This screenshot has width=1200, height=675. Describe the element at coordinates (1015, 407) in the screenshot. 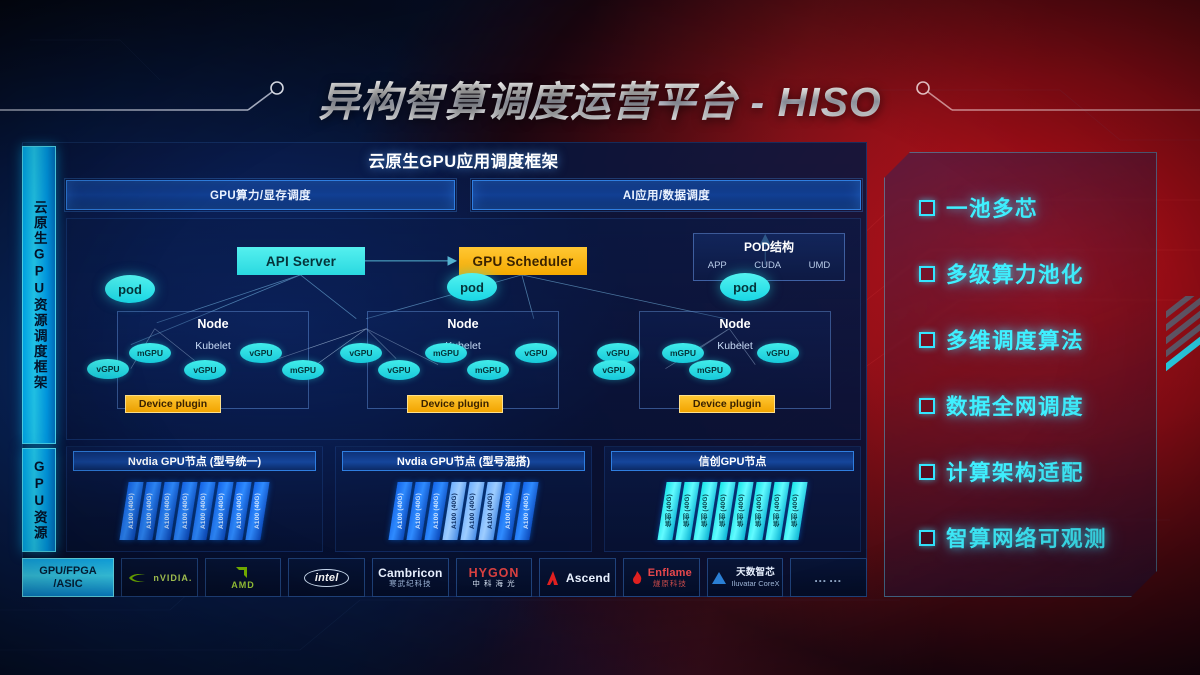

I see `feature-label: 数据全网调度` at that location.